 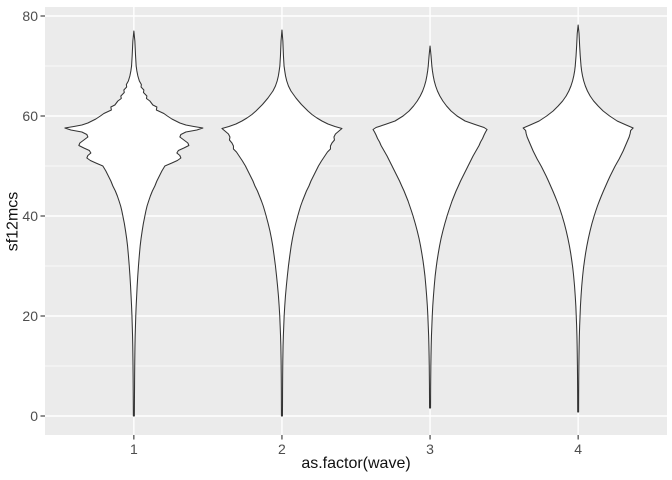 I want to click on y-tick-label: 0, so click(x=34, y=416).